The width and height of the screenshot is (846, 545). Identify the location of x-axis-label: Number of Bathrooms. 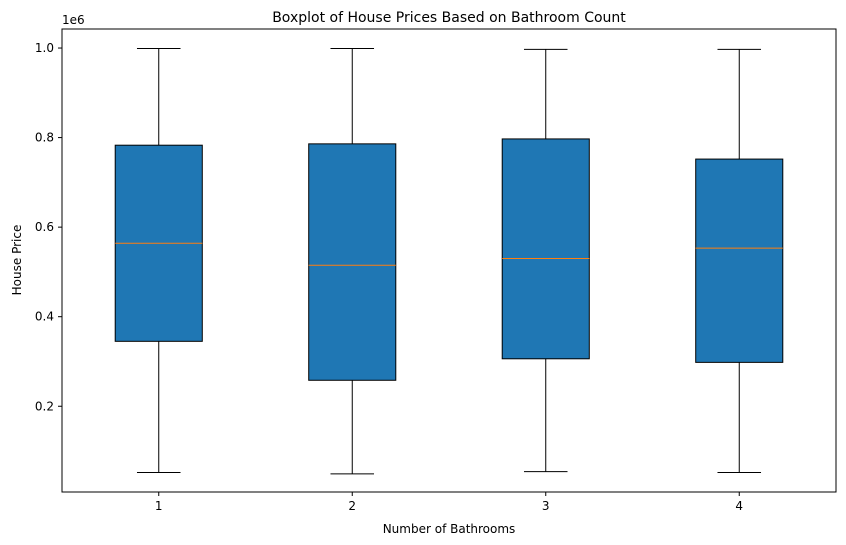
(449, 529).